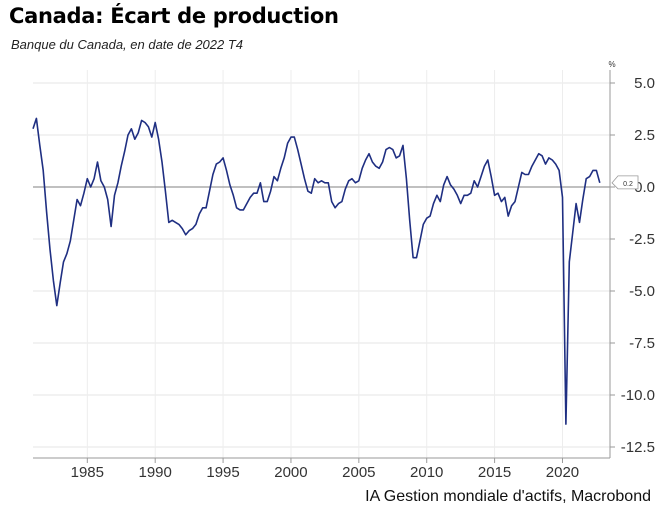  What do you see at coordinates (494, 472) in the screenshot?
I see `x-tick-label: 2015` at bounding box center [494, 472].